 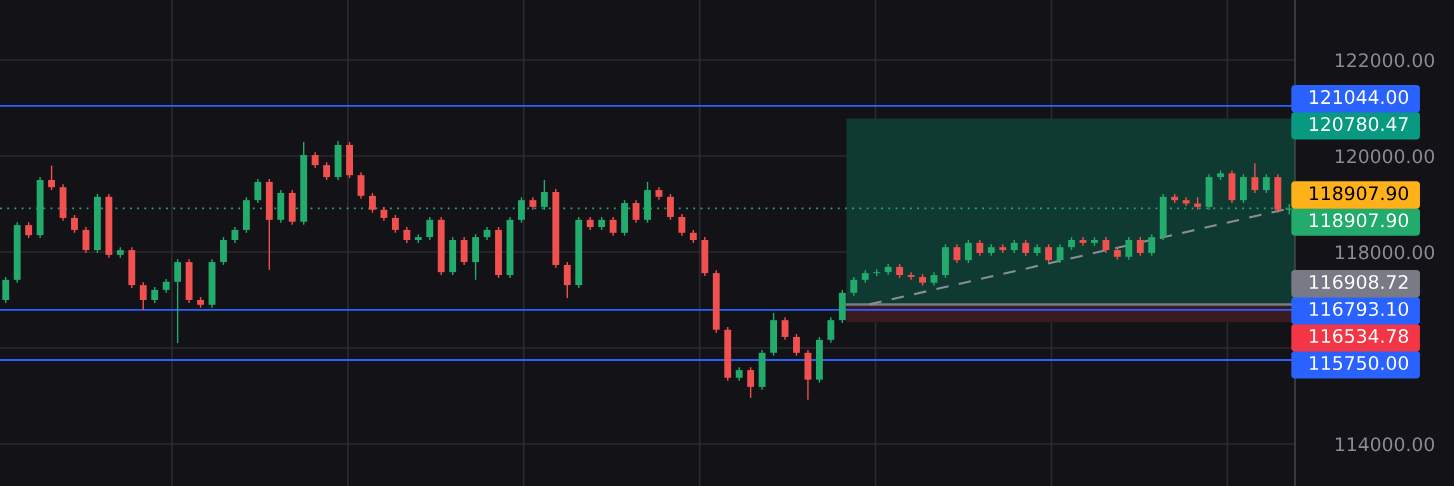 What do you see at coordinates (1358, 124) in the screenshot?
I see `band-label: 120780.47` at bounding box center [1358, 124].